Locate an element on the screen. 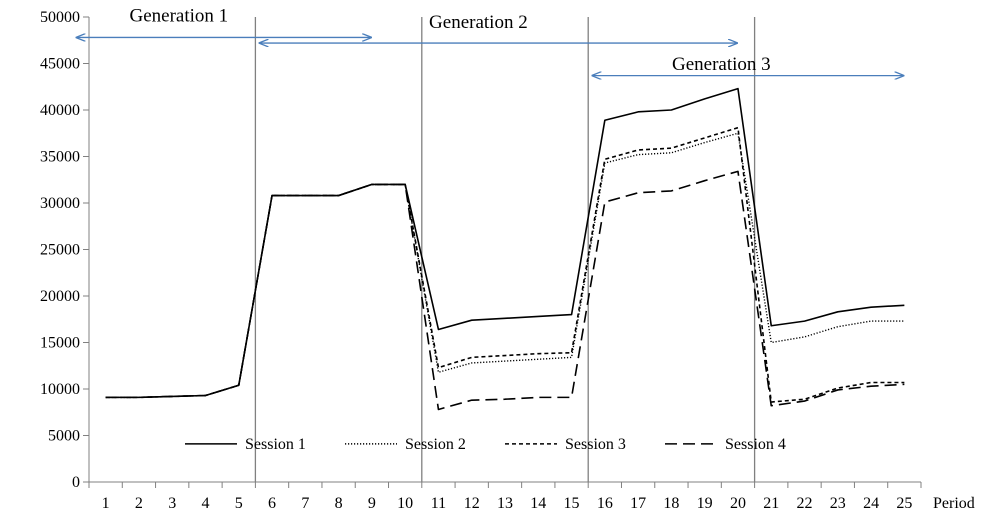  y-tick-label: 15000 is located at coordinates (60, 343).